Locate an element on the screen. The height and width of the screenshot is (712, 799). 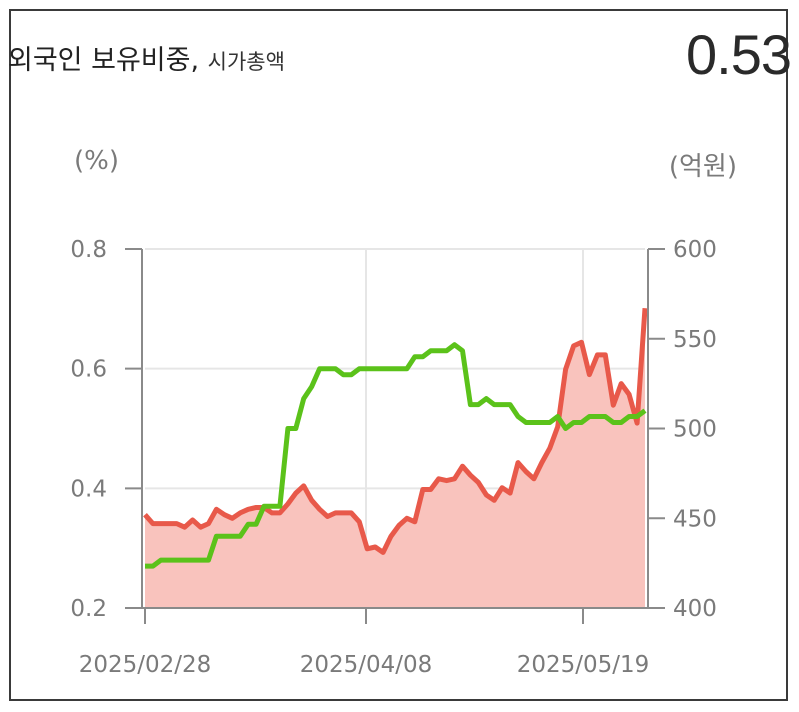
x-tick-label: 2025/02/28 is located at coordinates (145, 665).